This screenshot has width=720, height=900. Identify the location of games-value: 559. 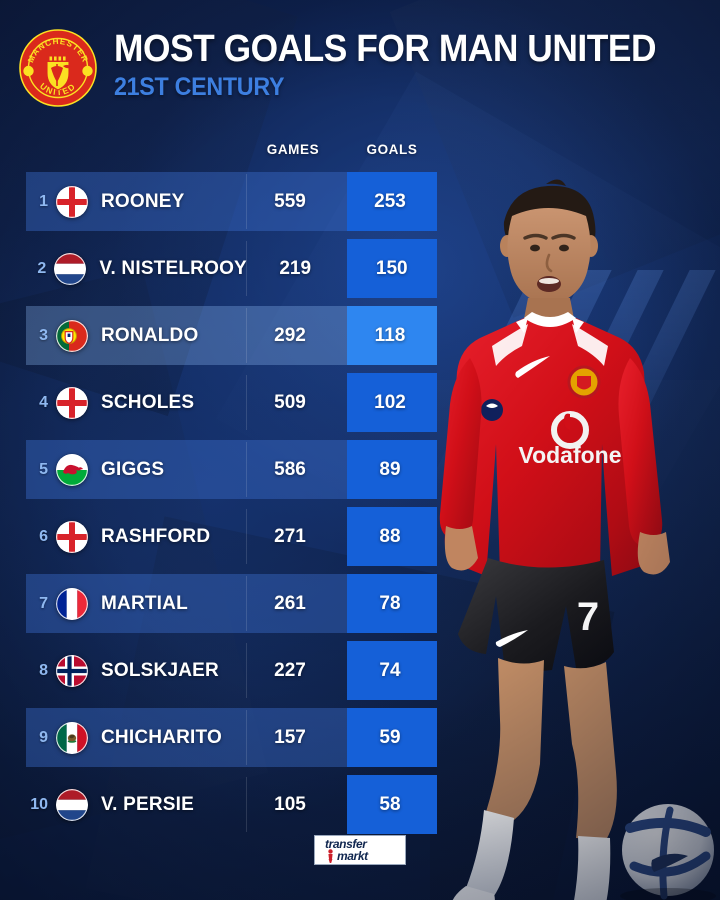
(290, 201).